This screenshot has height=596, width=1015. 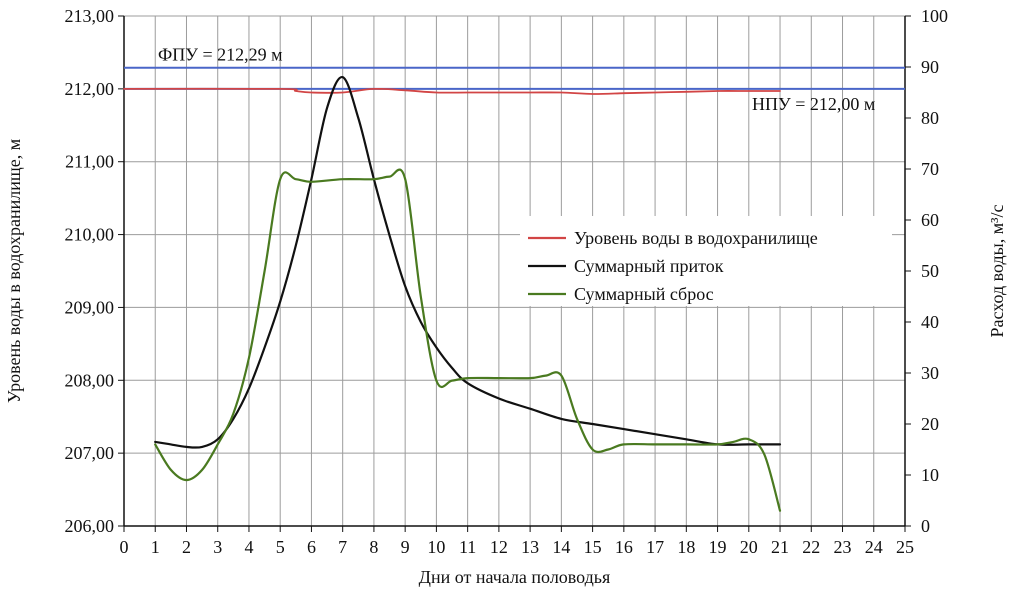 I want to click on x-tick-label: 2, so click(x=186, y=547).